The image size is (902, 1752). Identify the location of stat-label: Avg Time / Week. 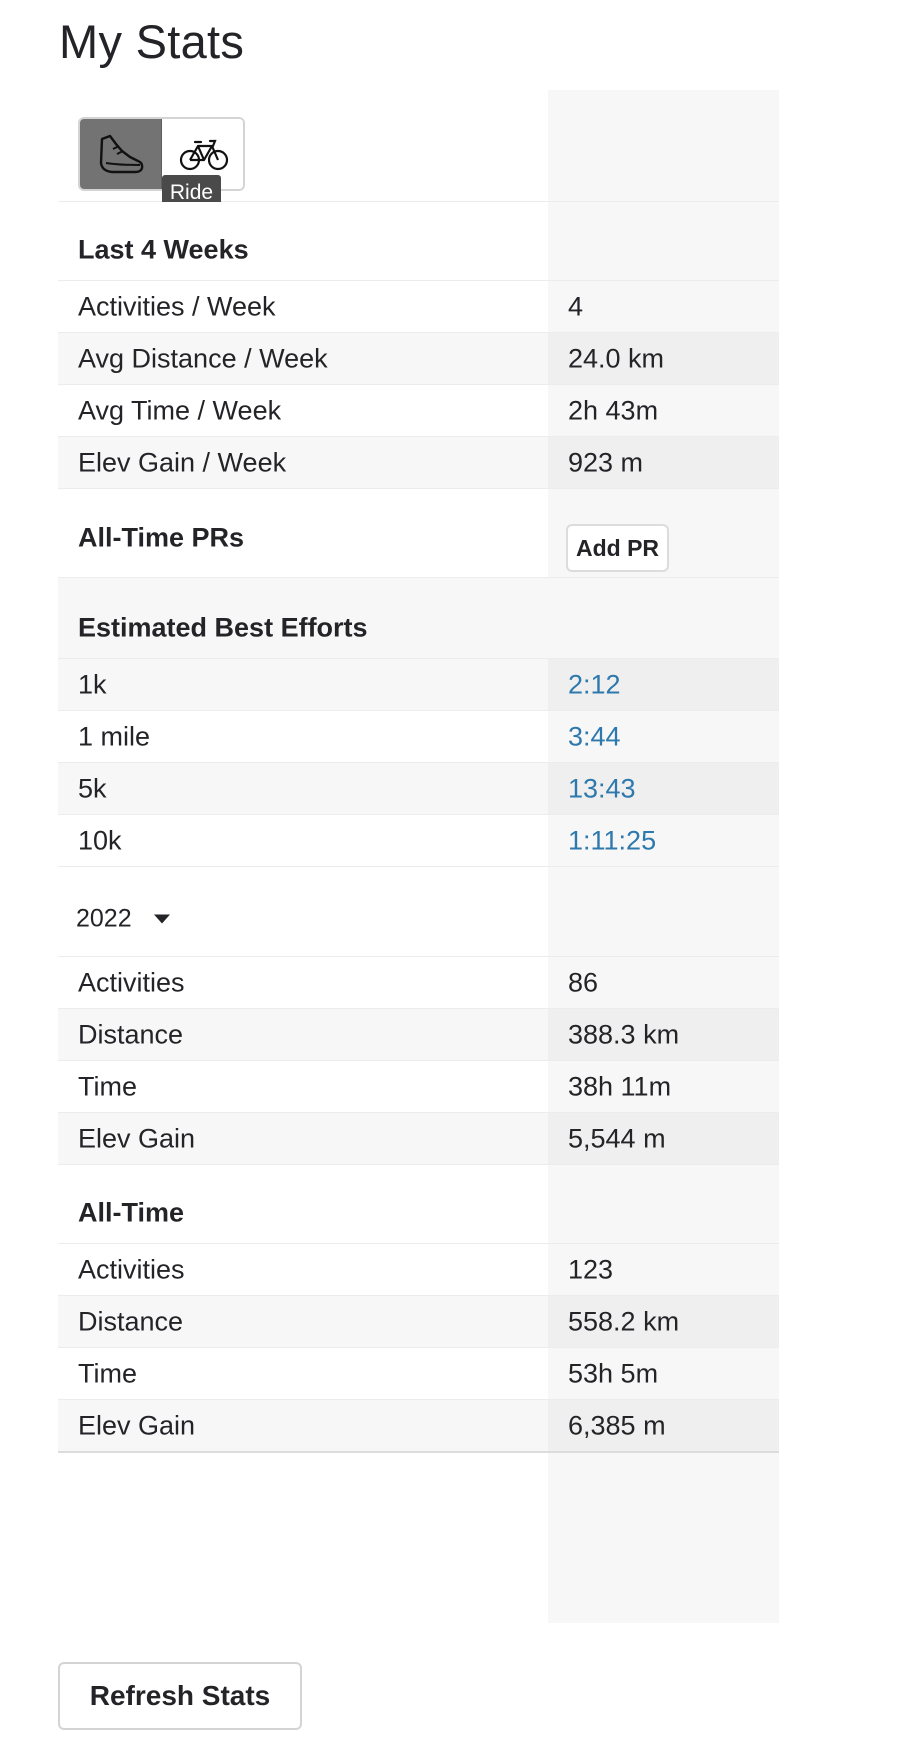
(180, 410).